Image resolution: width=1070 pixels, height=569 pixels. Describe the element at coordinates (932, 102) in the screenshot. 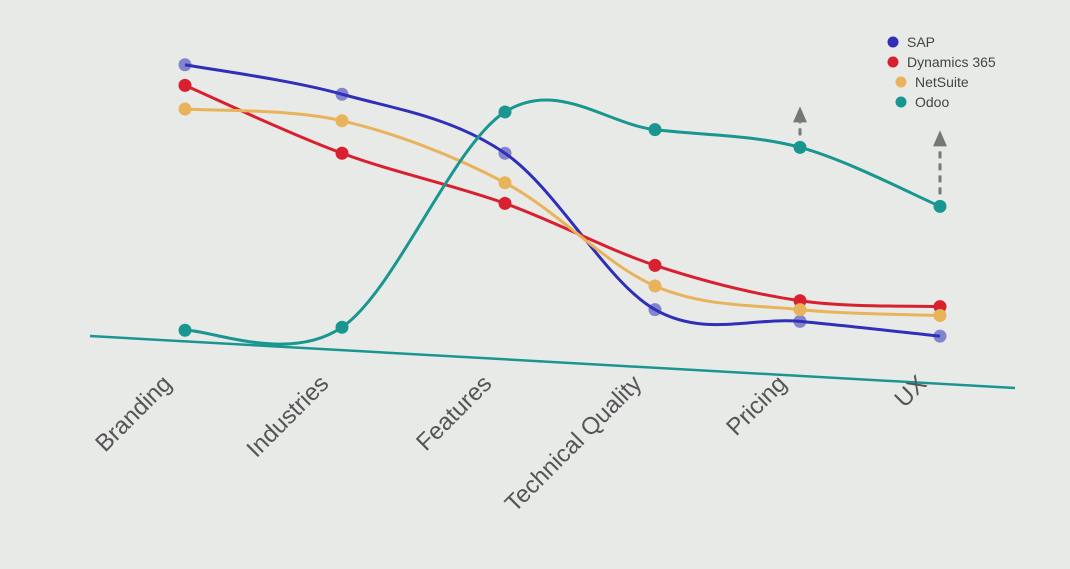

I see `legend-label: Odoo` at that location.